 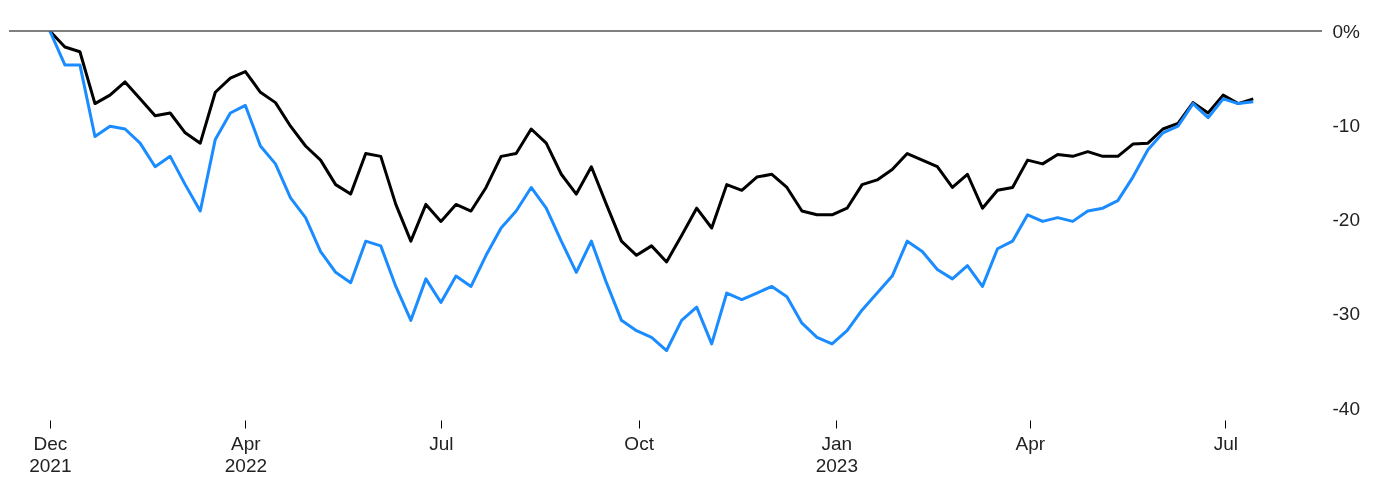 I want to click on x-tick-label: Apr 2022, so click(x=246, y=454).